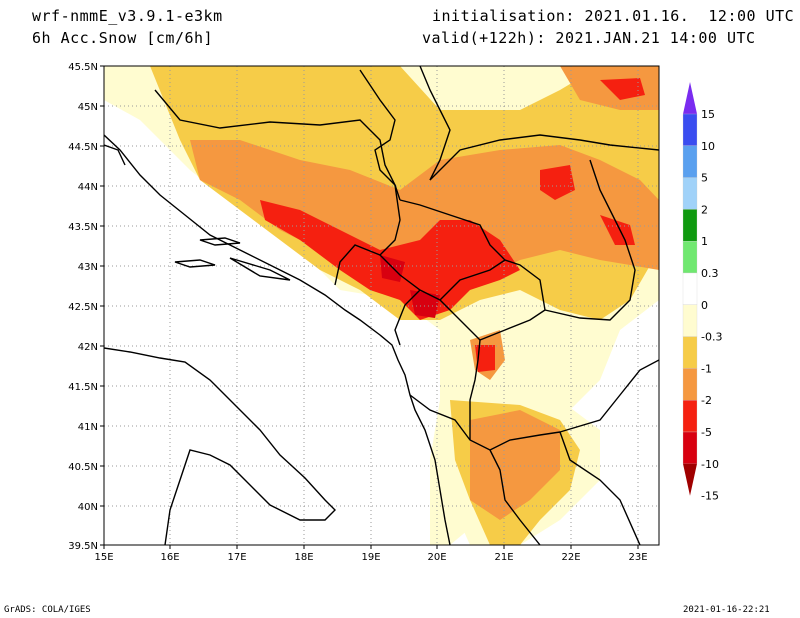 The width and height of the screenshot is (800, 618). What do you see at coordinates (637, 557) in the screenshot?
I see `lon-label: 23E` at bounding box center [637, 557].